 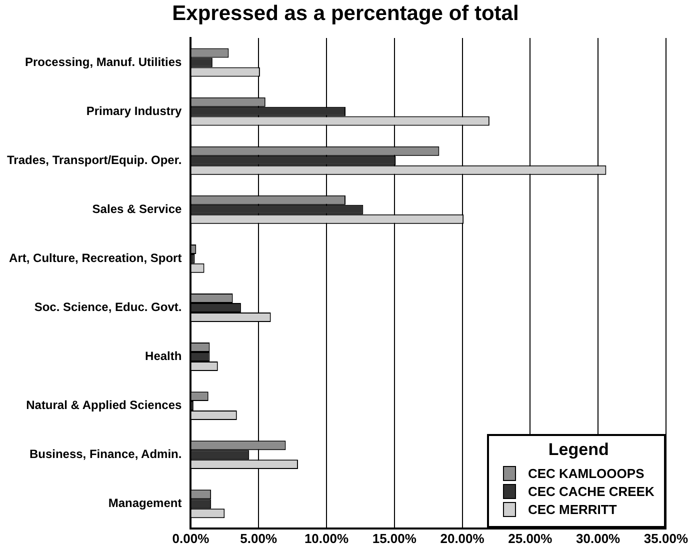 What do you see at coordinates (326, 538) in the screenshot?
I see `x-tick-label: 10.00%` at bounding box center [326, 538].